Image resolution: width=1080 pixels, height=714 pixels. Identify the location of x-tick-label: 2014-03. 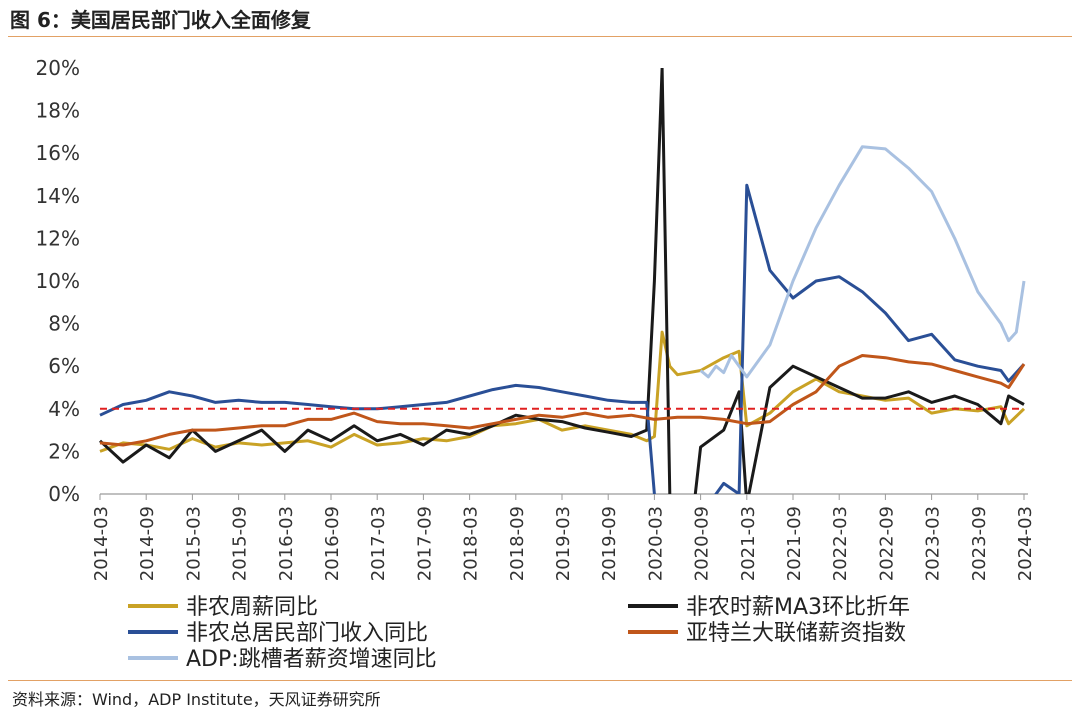
(101, 543).